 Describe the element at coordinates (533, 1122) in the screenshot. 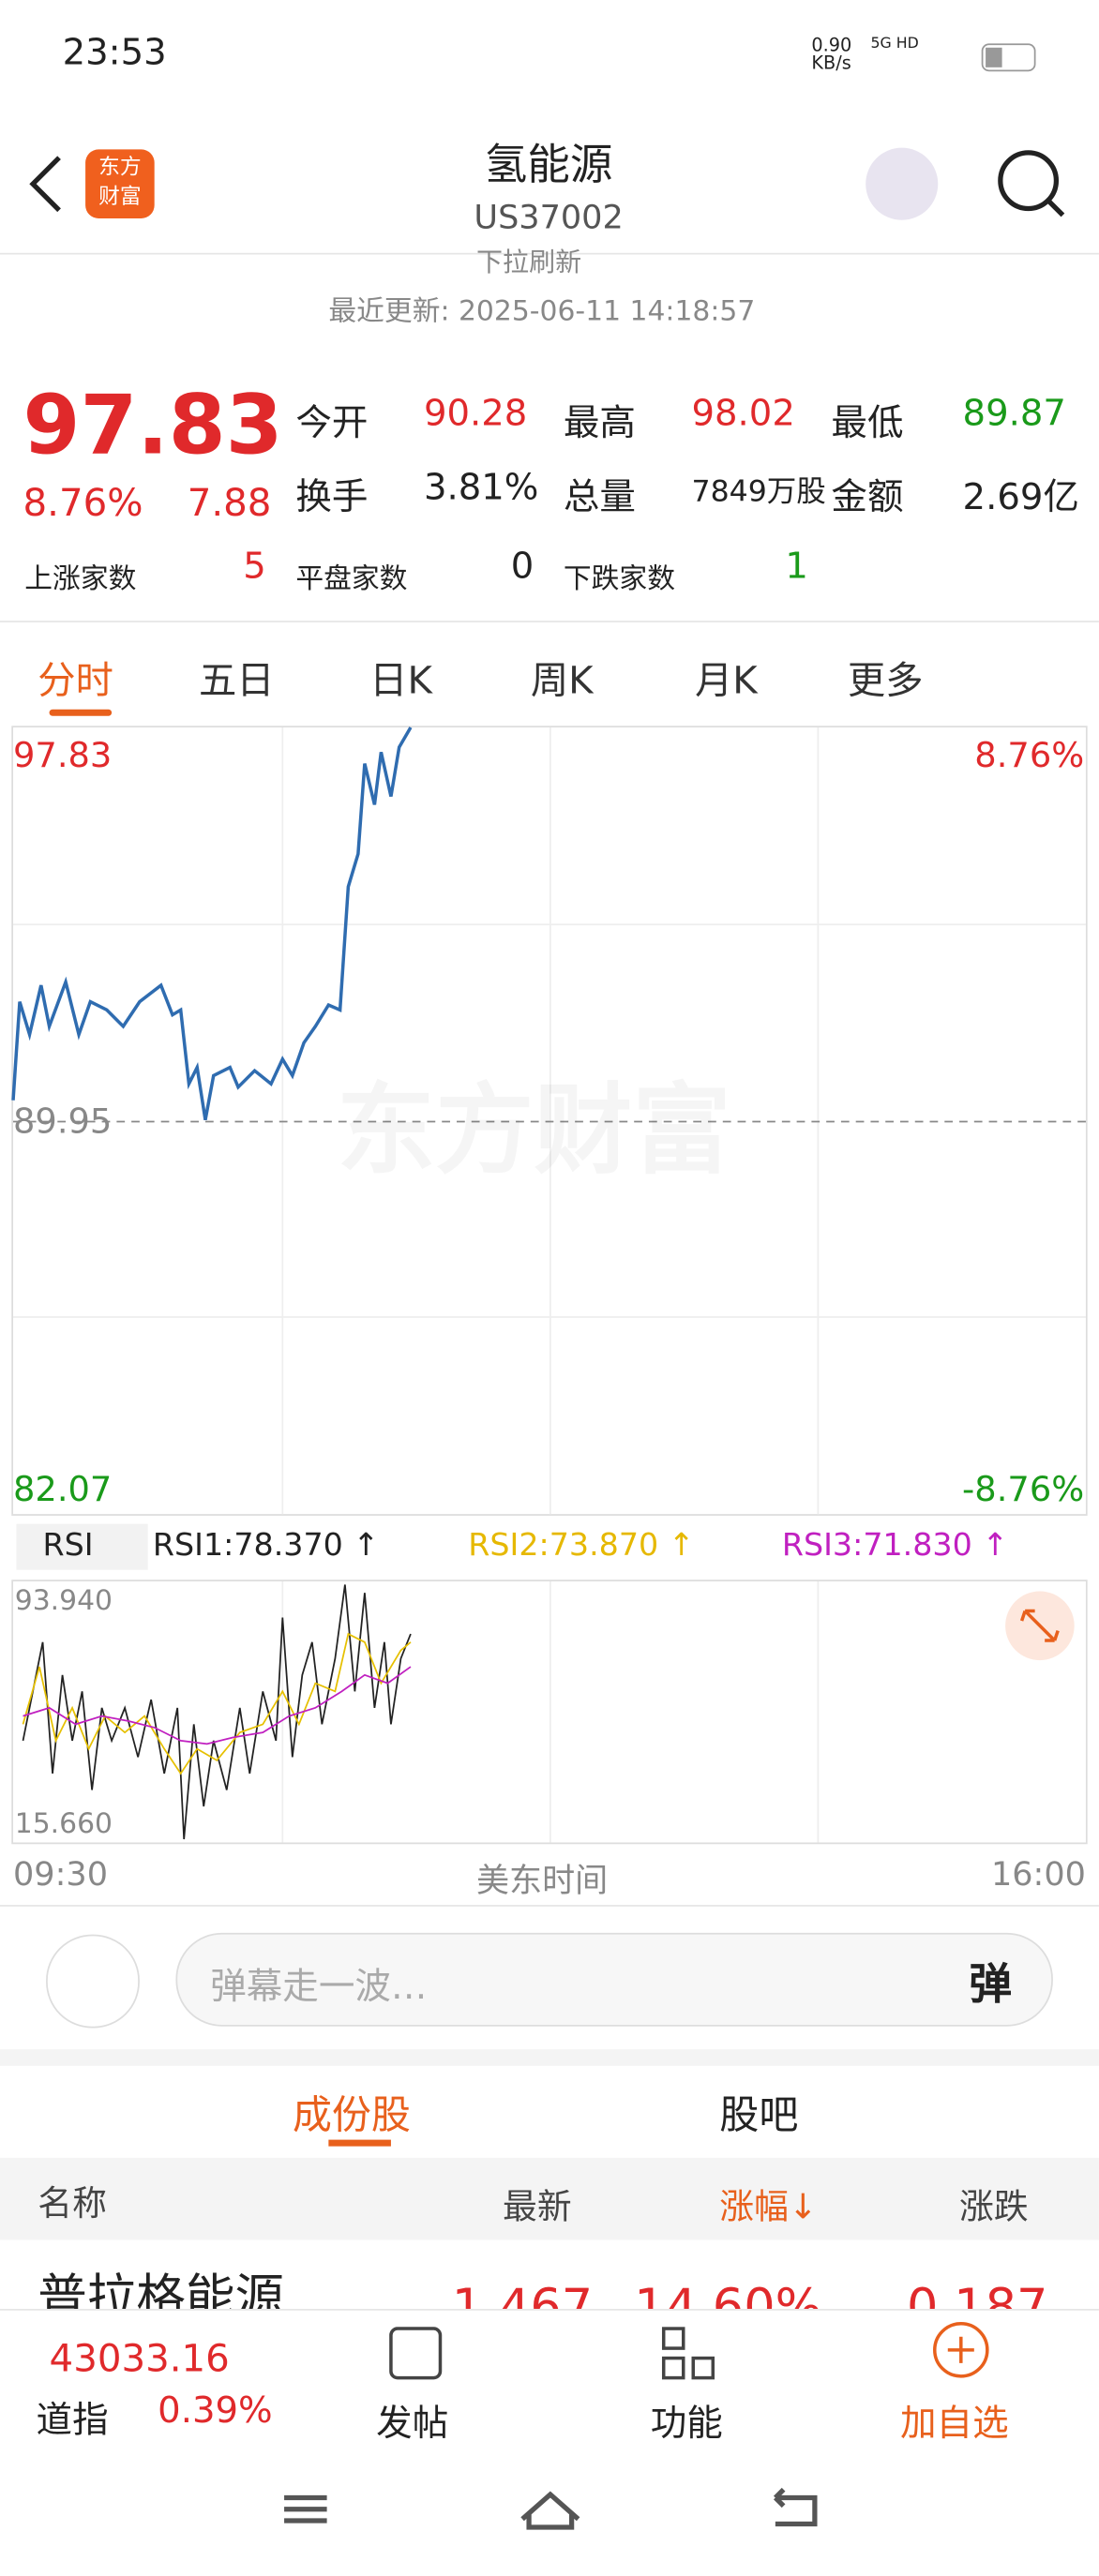

I see `watermark: 东方财富` at that location.